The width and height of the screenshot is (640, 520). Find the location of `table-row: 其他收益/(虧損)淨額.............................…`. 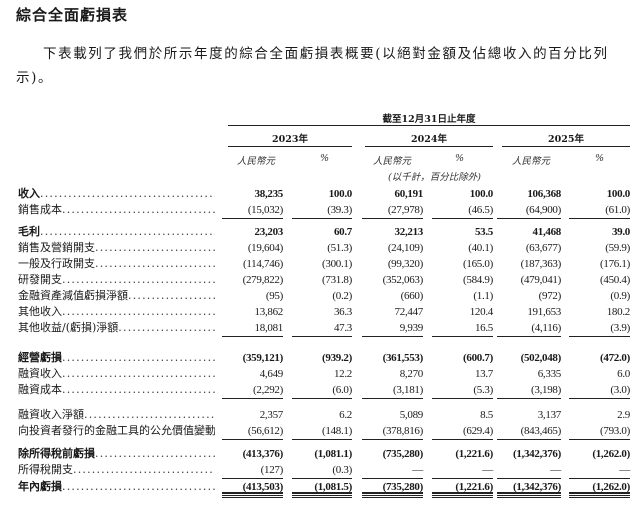

table-row: 其他收益/(虧損)淨額.............................… is located at coordinates (320, 328).